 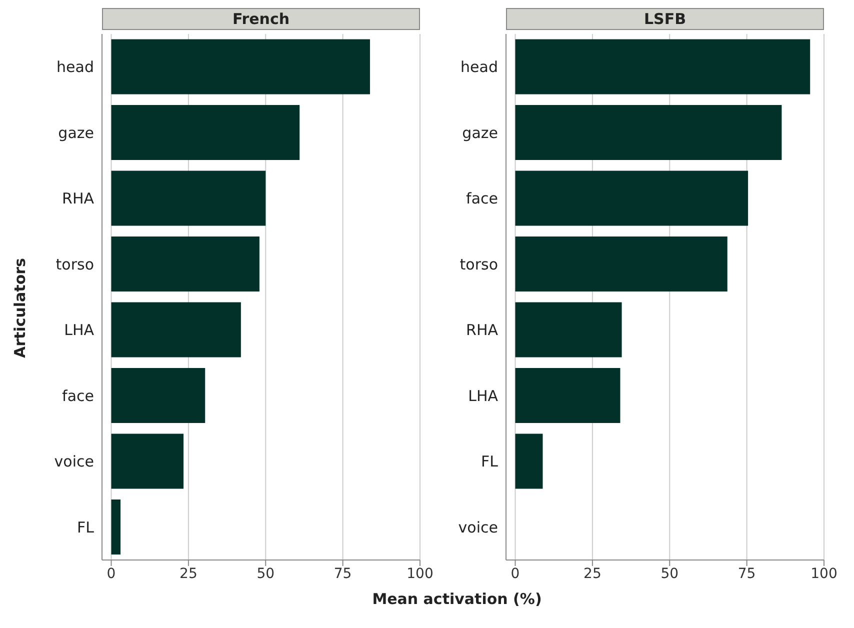 What do you see at coordinates (457, 599) in the screenshot?
I see `x-axis-title: Mean activation (%)` at bounding box center [457, 599].